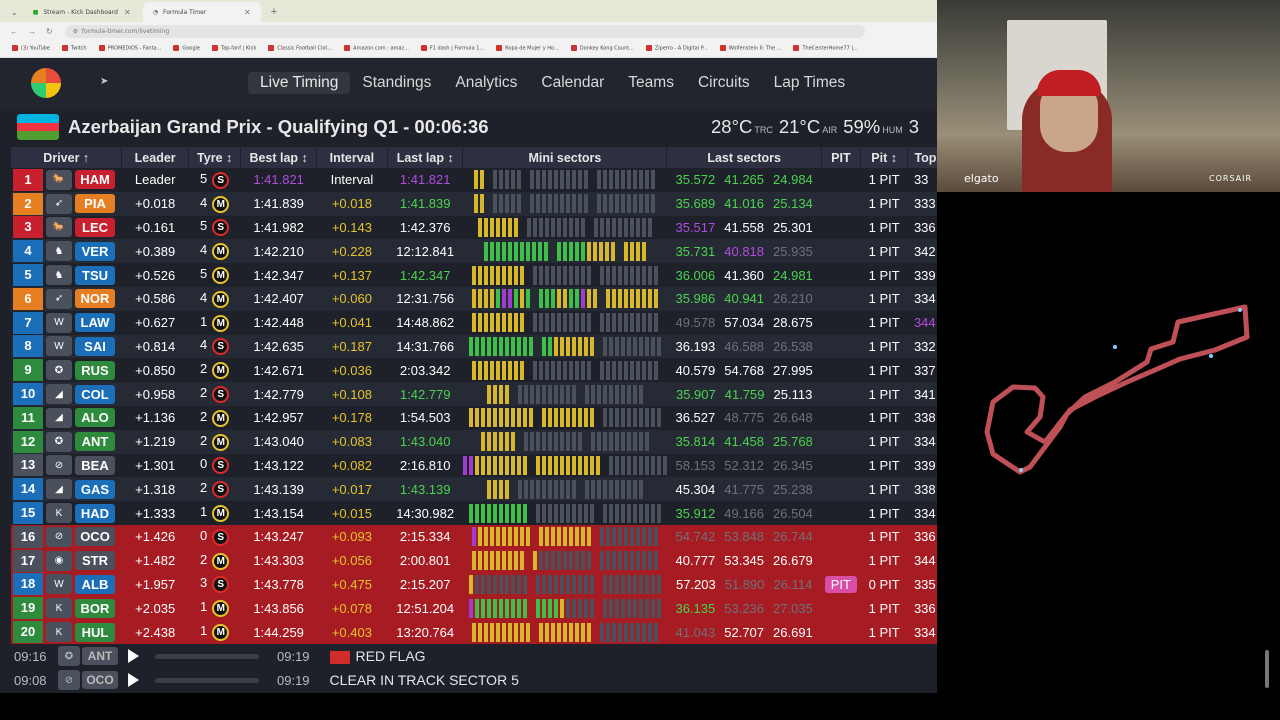  I want to click on col-driver: Driver ↑, so click(67, 157).